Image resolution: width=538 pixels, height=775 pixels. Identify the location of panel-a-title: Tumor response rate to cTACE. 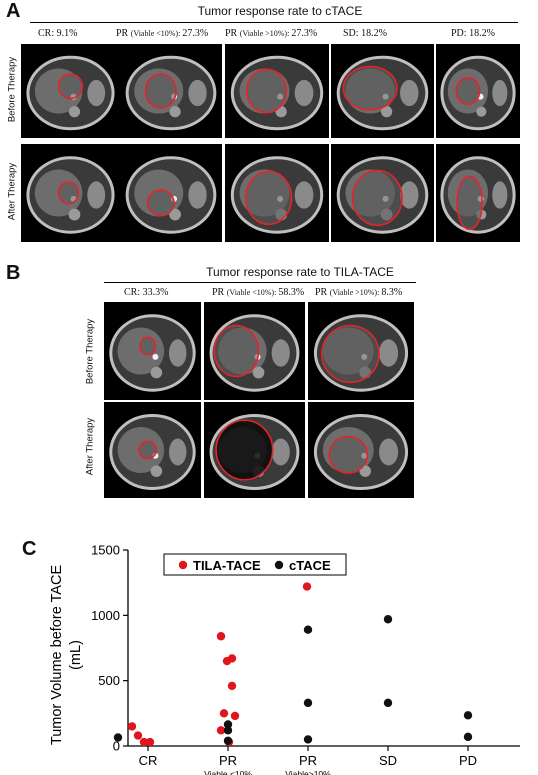
(280, 11).